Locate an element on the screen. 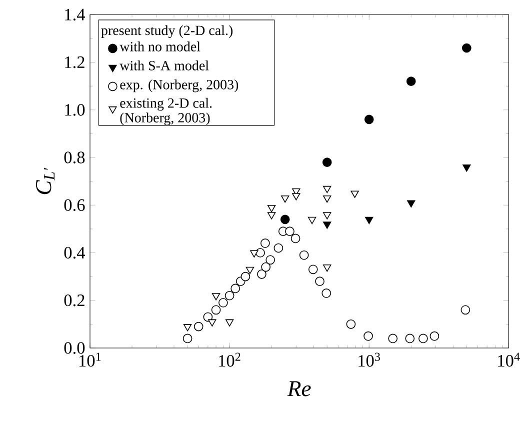  x-tick-label: 10$^{4}$ is located at coordinates (509, 359).